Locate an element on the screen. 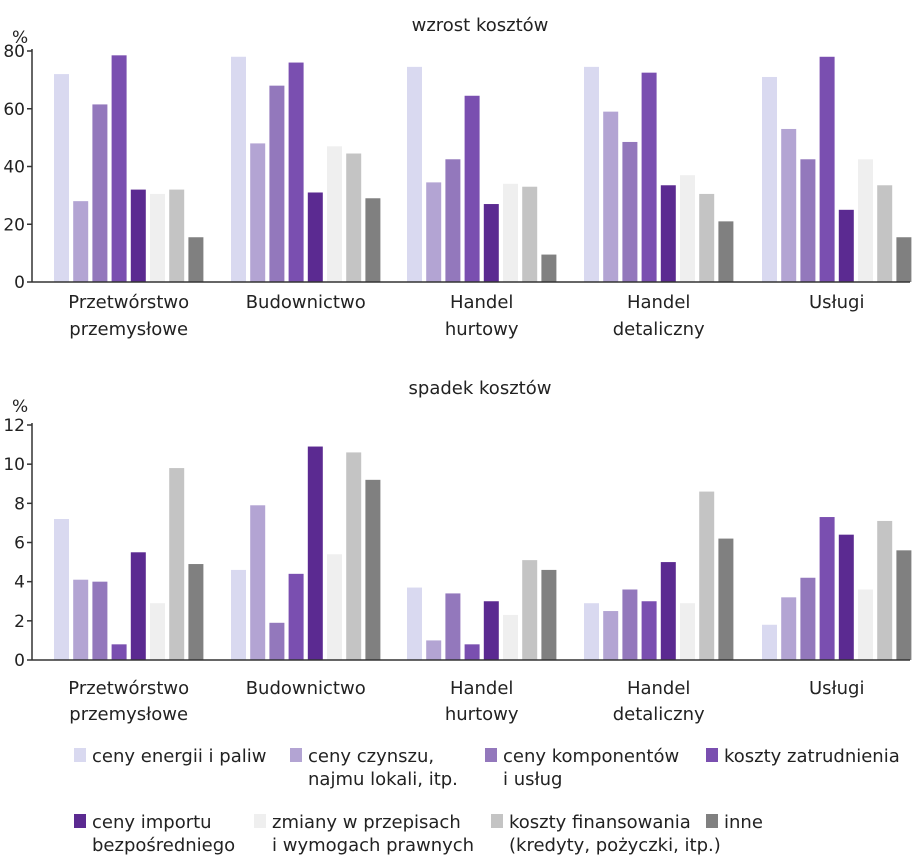  c2-y-unit: % is located at coordinates (20, 407).